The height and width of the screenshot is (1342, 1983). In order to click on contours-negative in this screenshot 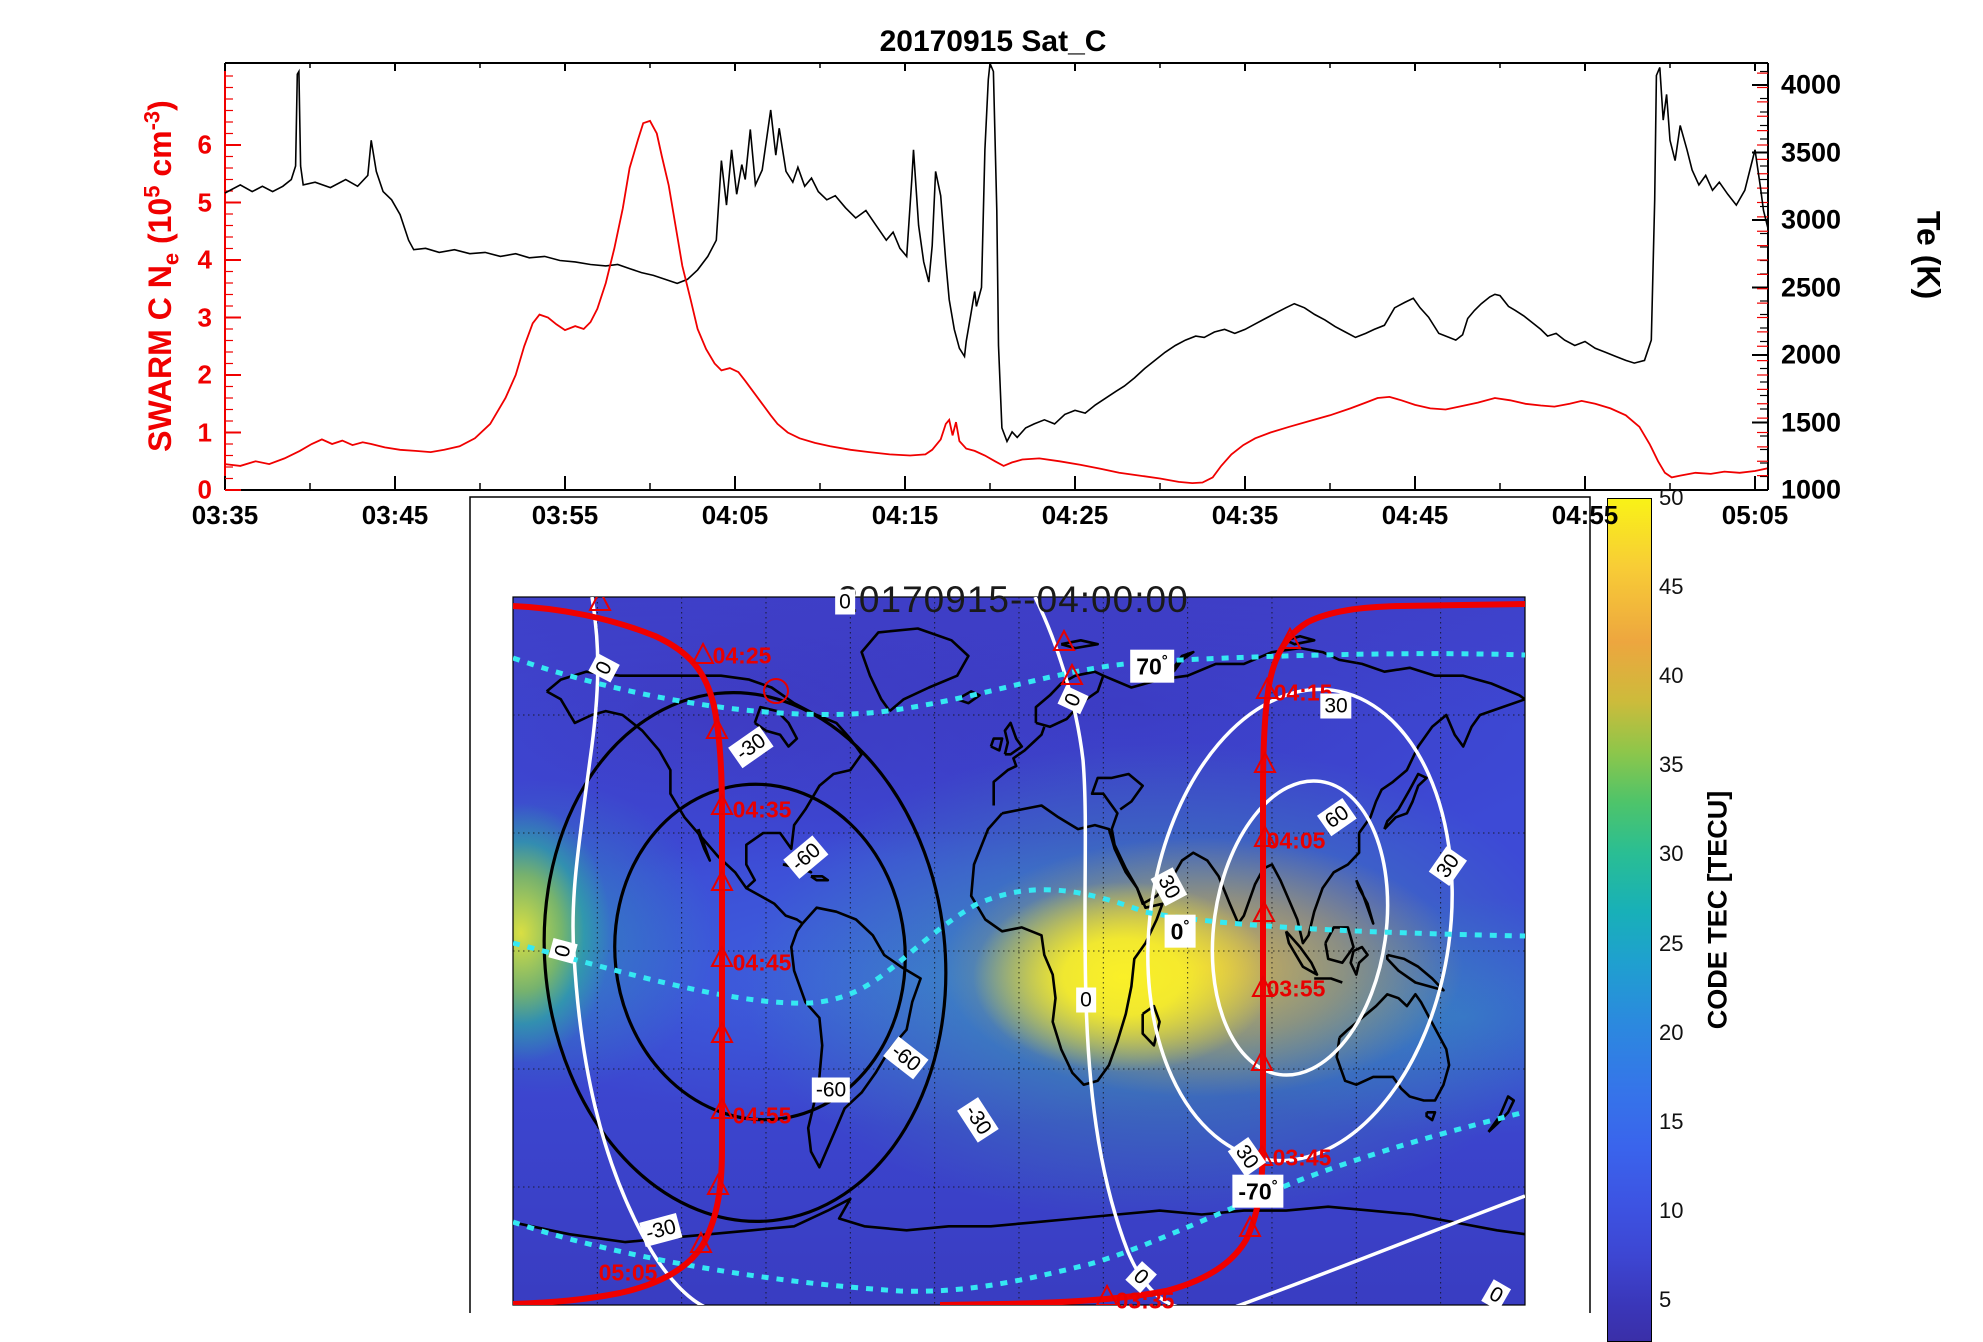, I will do `click(745, 957)`.